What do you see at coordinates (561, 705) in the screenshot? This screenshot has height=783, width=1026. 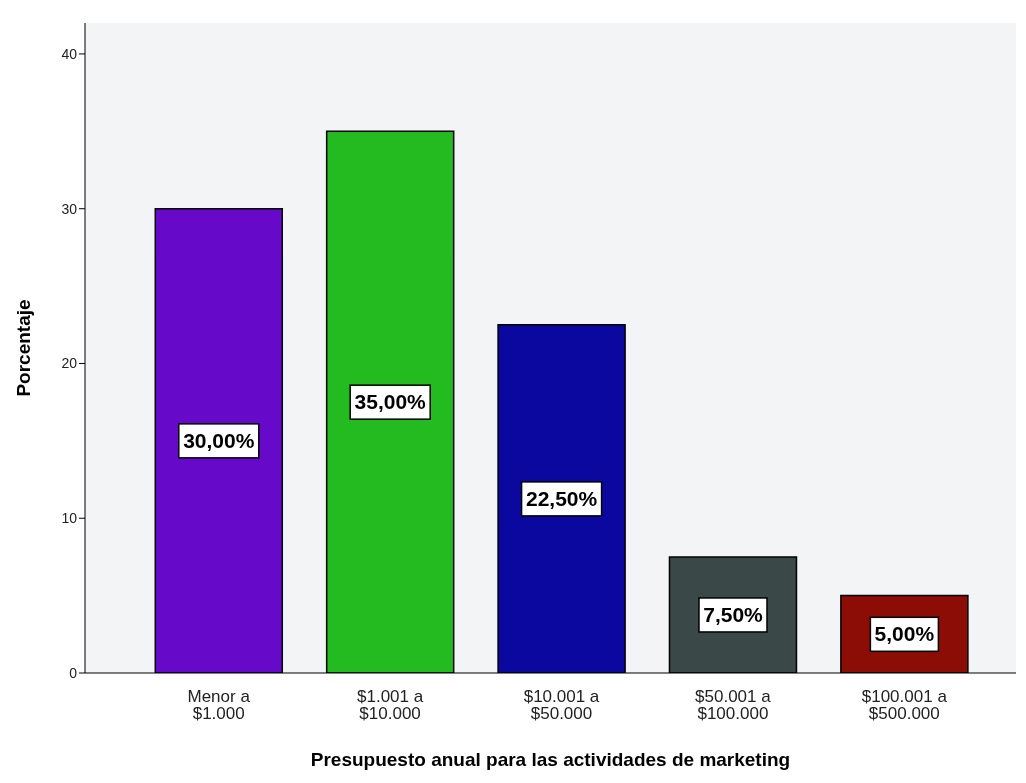 I see `x-tick-label: $10.001 a $50.000` at bounding box center [561, 705].